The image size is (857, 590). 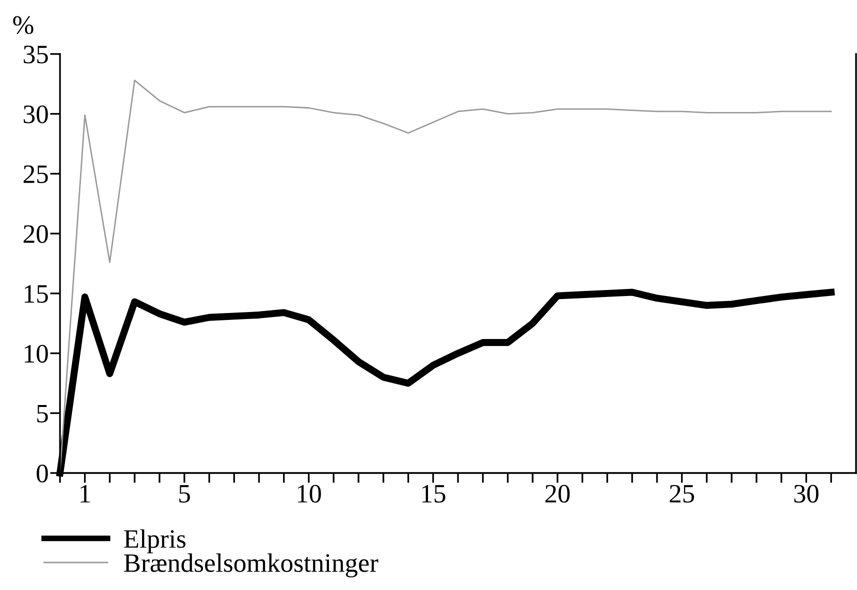 What do you see at coordinates (36, 353) in the screenshot?
I see `y-tick-label: 10` at bounding box center [36, 353].